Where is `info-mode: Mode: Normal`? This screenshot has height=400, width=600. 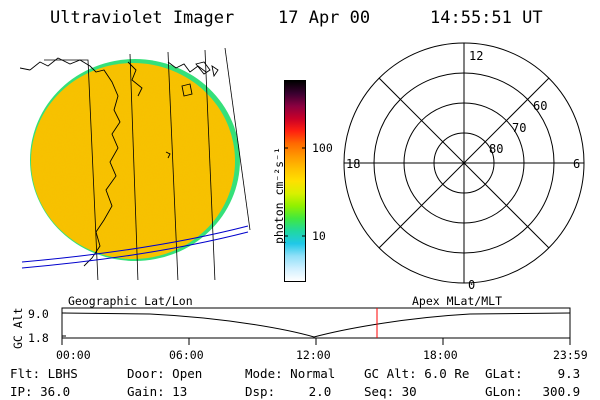
info-mode: Mode: Normal is located at coordinates (290, 373).